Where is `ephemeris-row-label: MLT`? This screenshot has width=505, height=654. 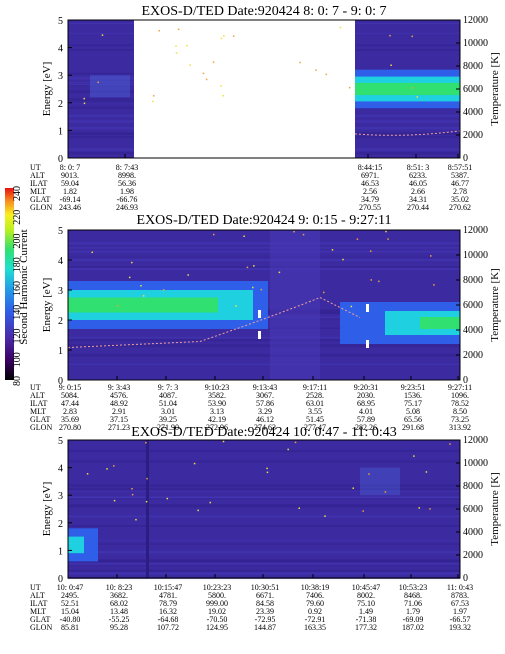
ephemeris-row-label: MLT is located at coordinates (38, 411).